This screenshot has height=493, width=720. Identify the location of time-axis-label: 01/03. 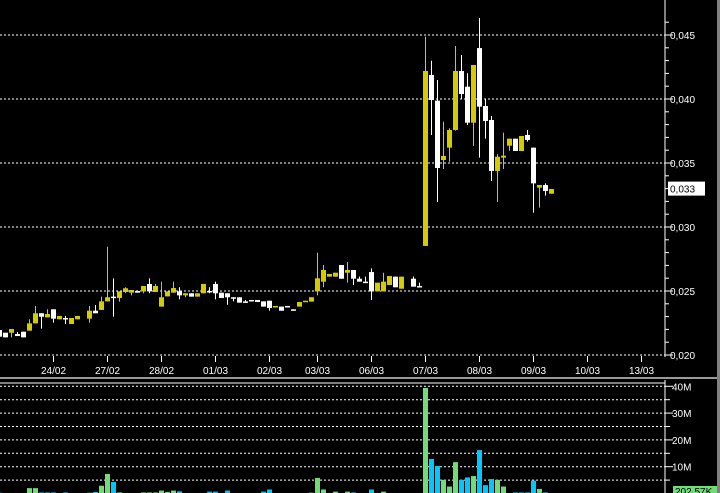
(215, 371).